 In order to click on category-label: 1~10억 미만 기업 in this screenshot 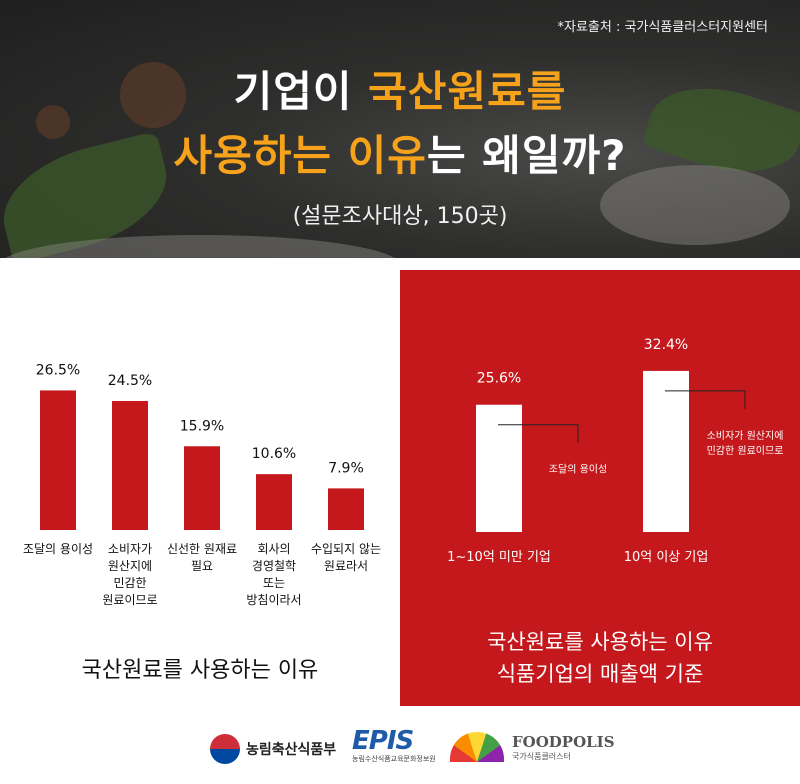, I will do `click(499, 557)`.